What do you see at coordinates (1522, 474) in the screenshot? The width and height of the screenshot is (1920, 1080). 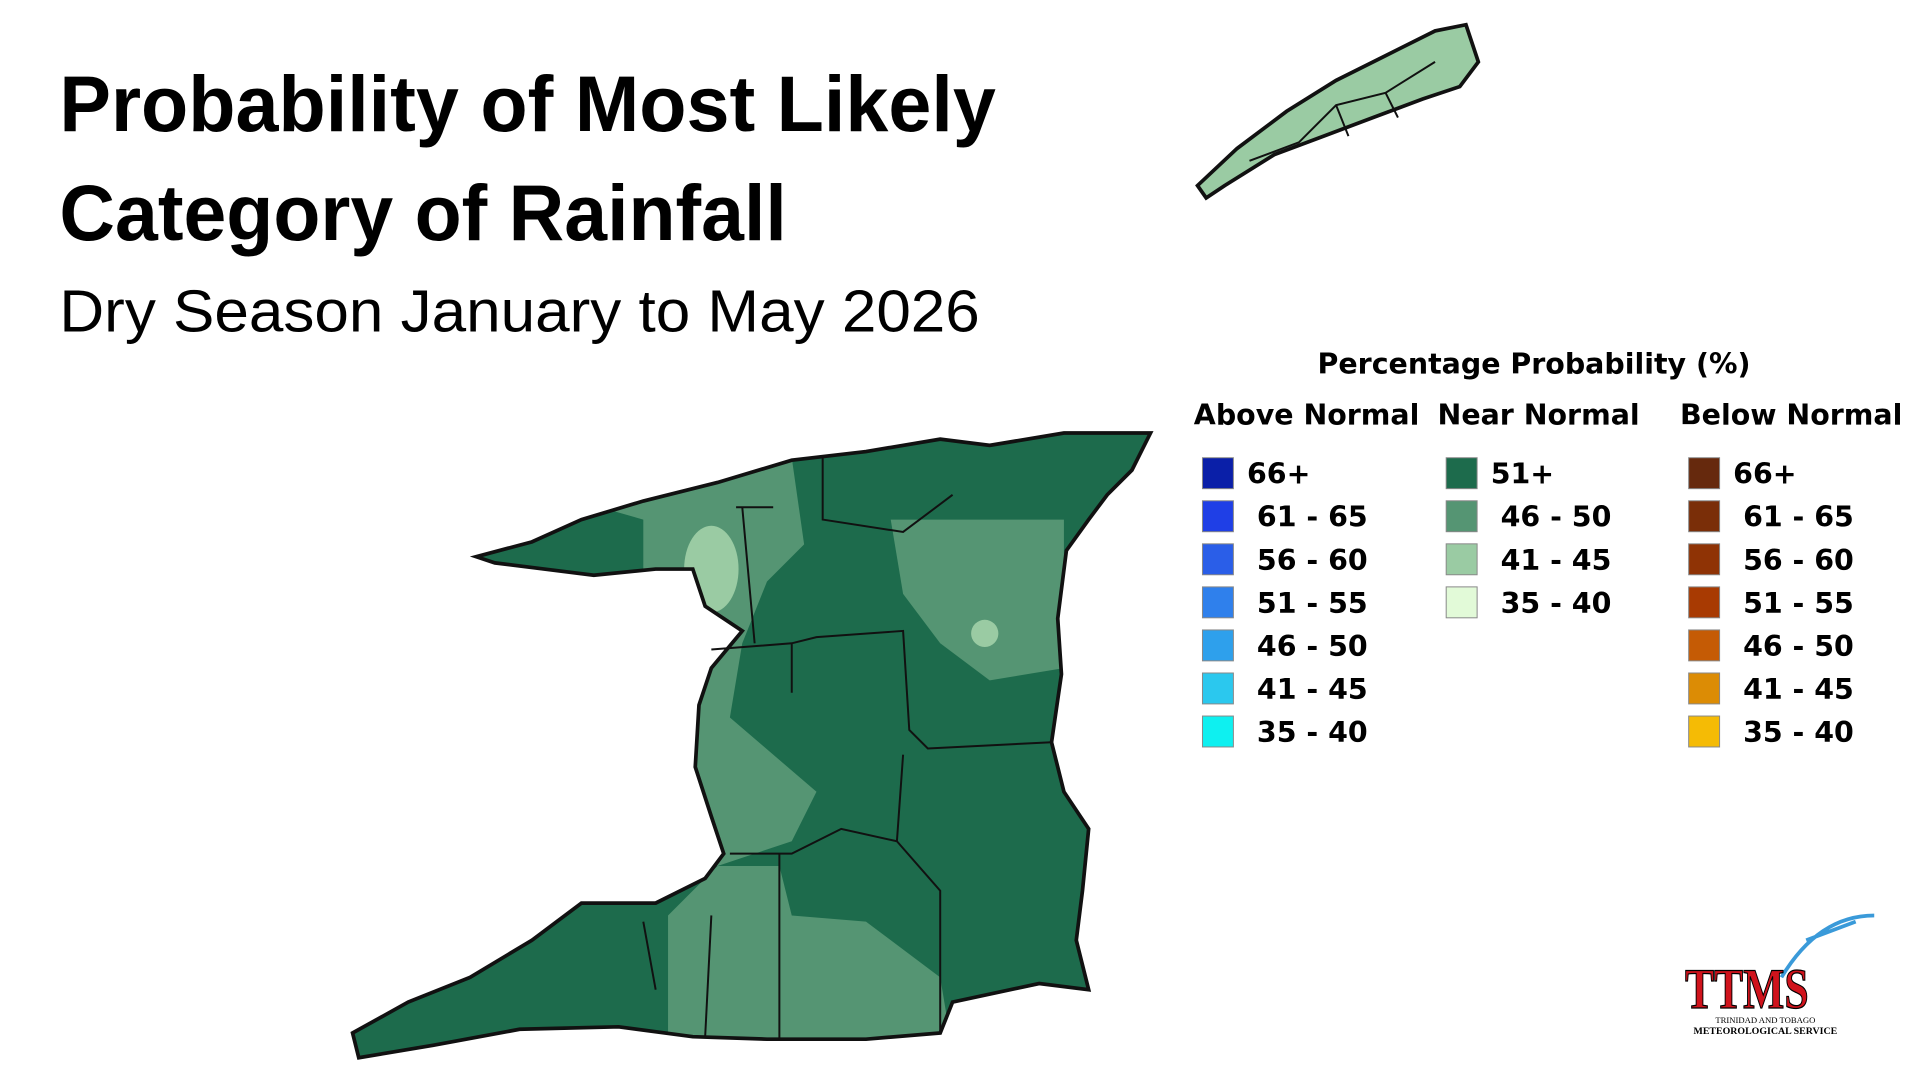 I see `legend-label: 51+` at bounding box center [1522, 474].